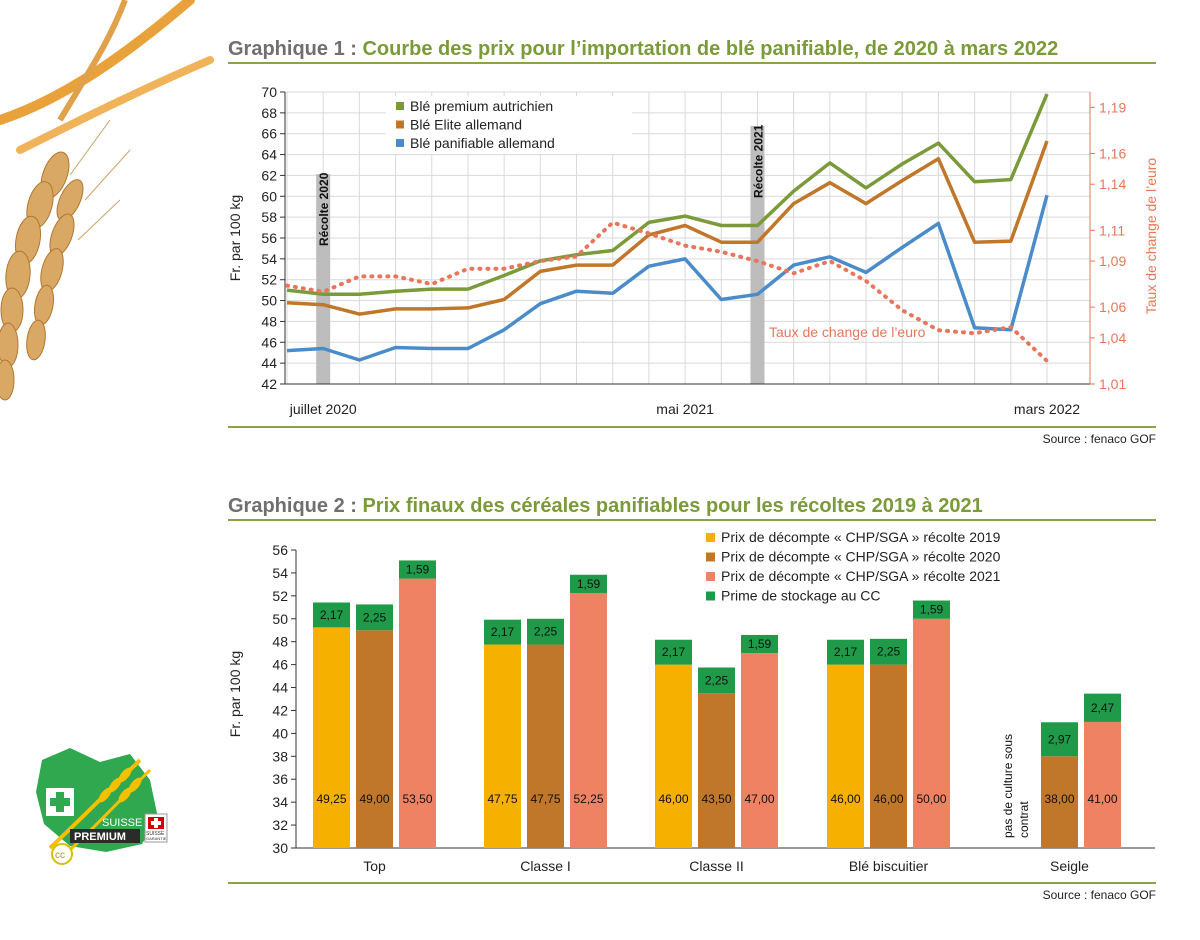 The height and width of the screenshot is (940, 1200). What do you see at coordinates (1047, 409) in the screenshot?
I see `x-tick-label: mars 2022` at bounding box center [1047, 409].